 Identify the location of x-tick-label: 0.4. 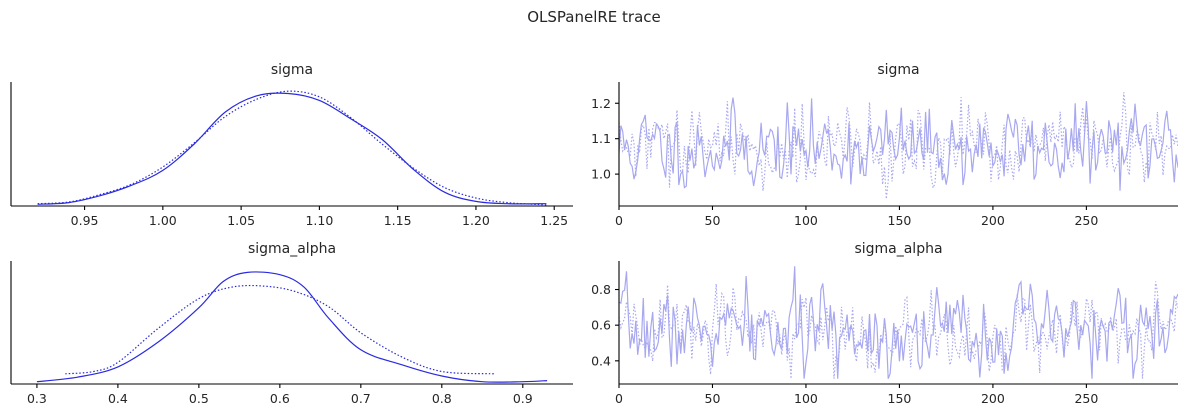
(118, 398).